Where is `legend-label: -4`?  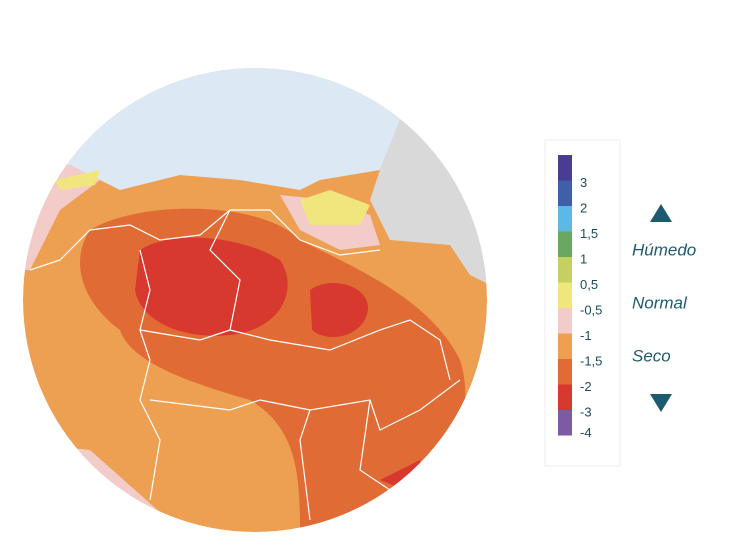
legend-label: -4 is located at coordinates (586, 432).